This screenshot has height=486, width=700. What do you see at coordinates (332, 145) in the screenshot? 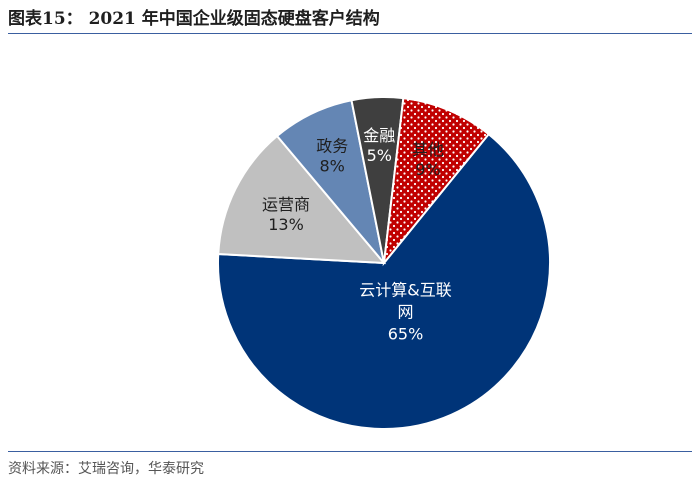
I see `slice-name-label-3: 政务` at bounding box center [332, 145].